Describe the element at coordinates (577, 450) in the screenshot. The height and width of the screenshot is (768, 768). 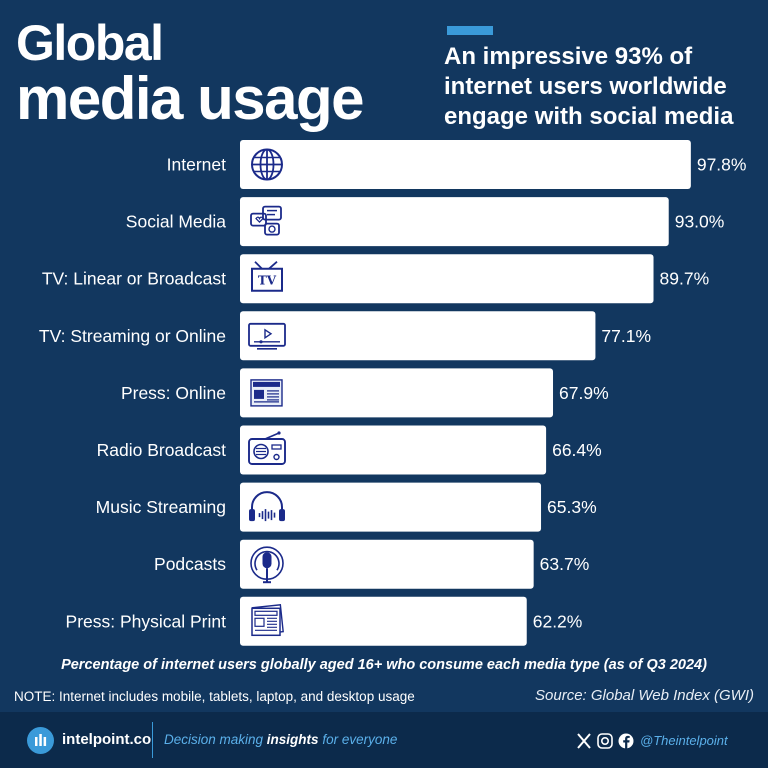
I see `value-label: 66.4%` at that location.